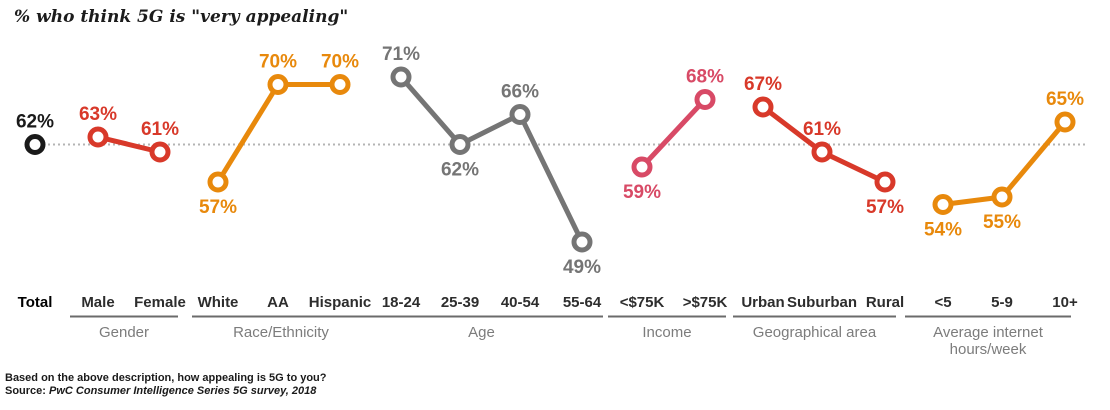  Describe the element at coordinates (97, 302) in the screenshot. I see `category-label-male: Male` at that location.